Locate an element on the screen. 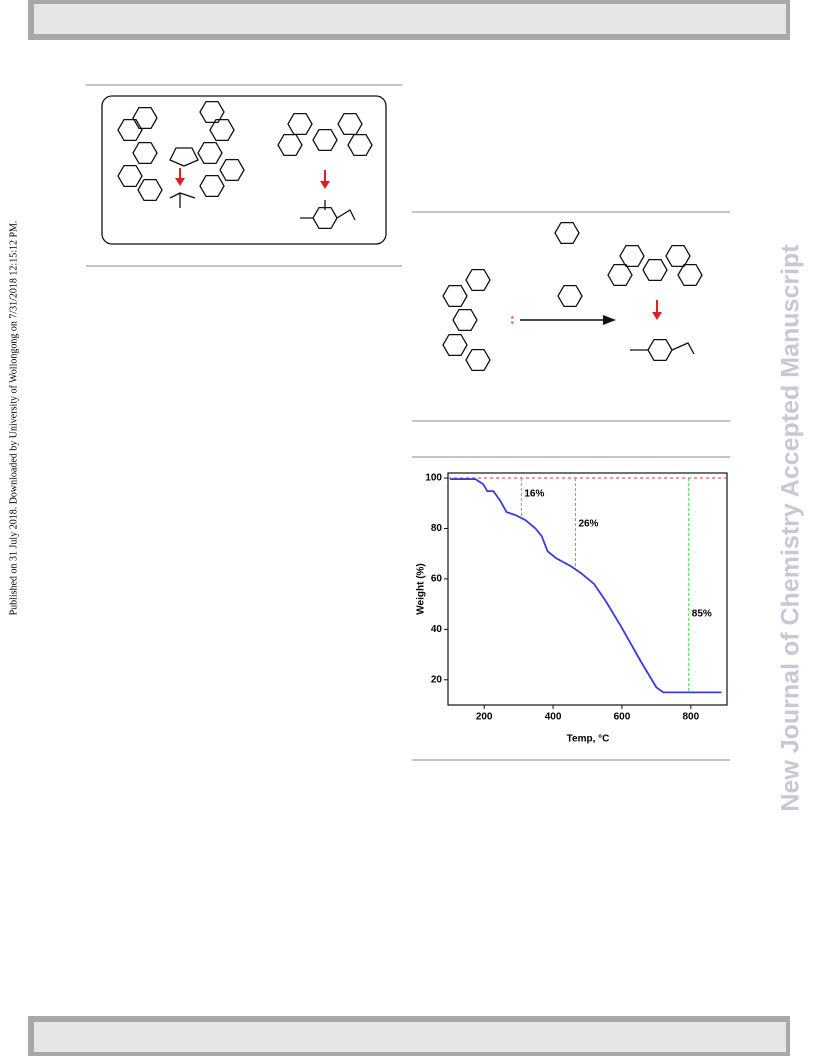 Image resolution: width=816 pixels, height=1061 pixels. y-tick-label: 40 is located at coordinates (437, 629).